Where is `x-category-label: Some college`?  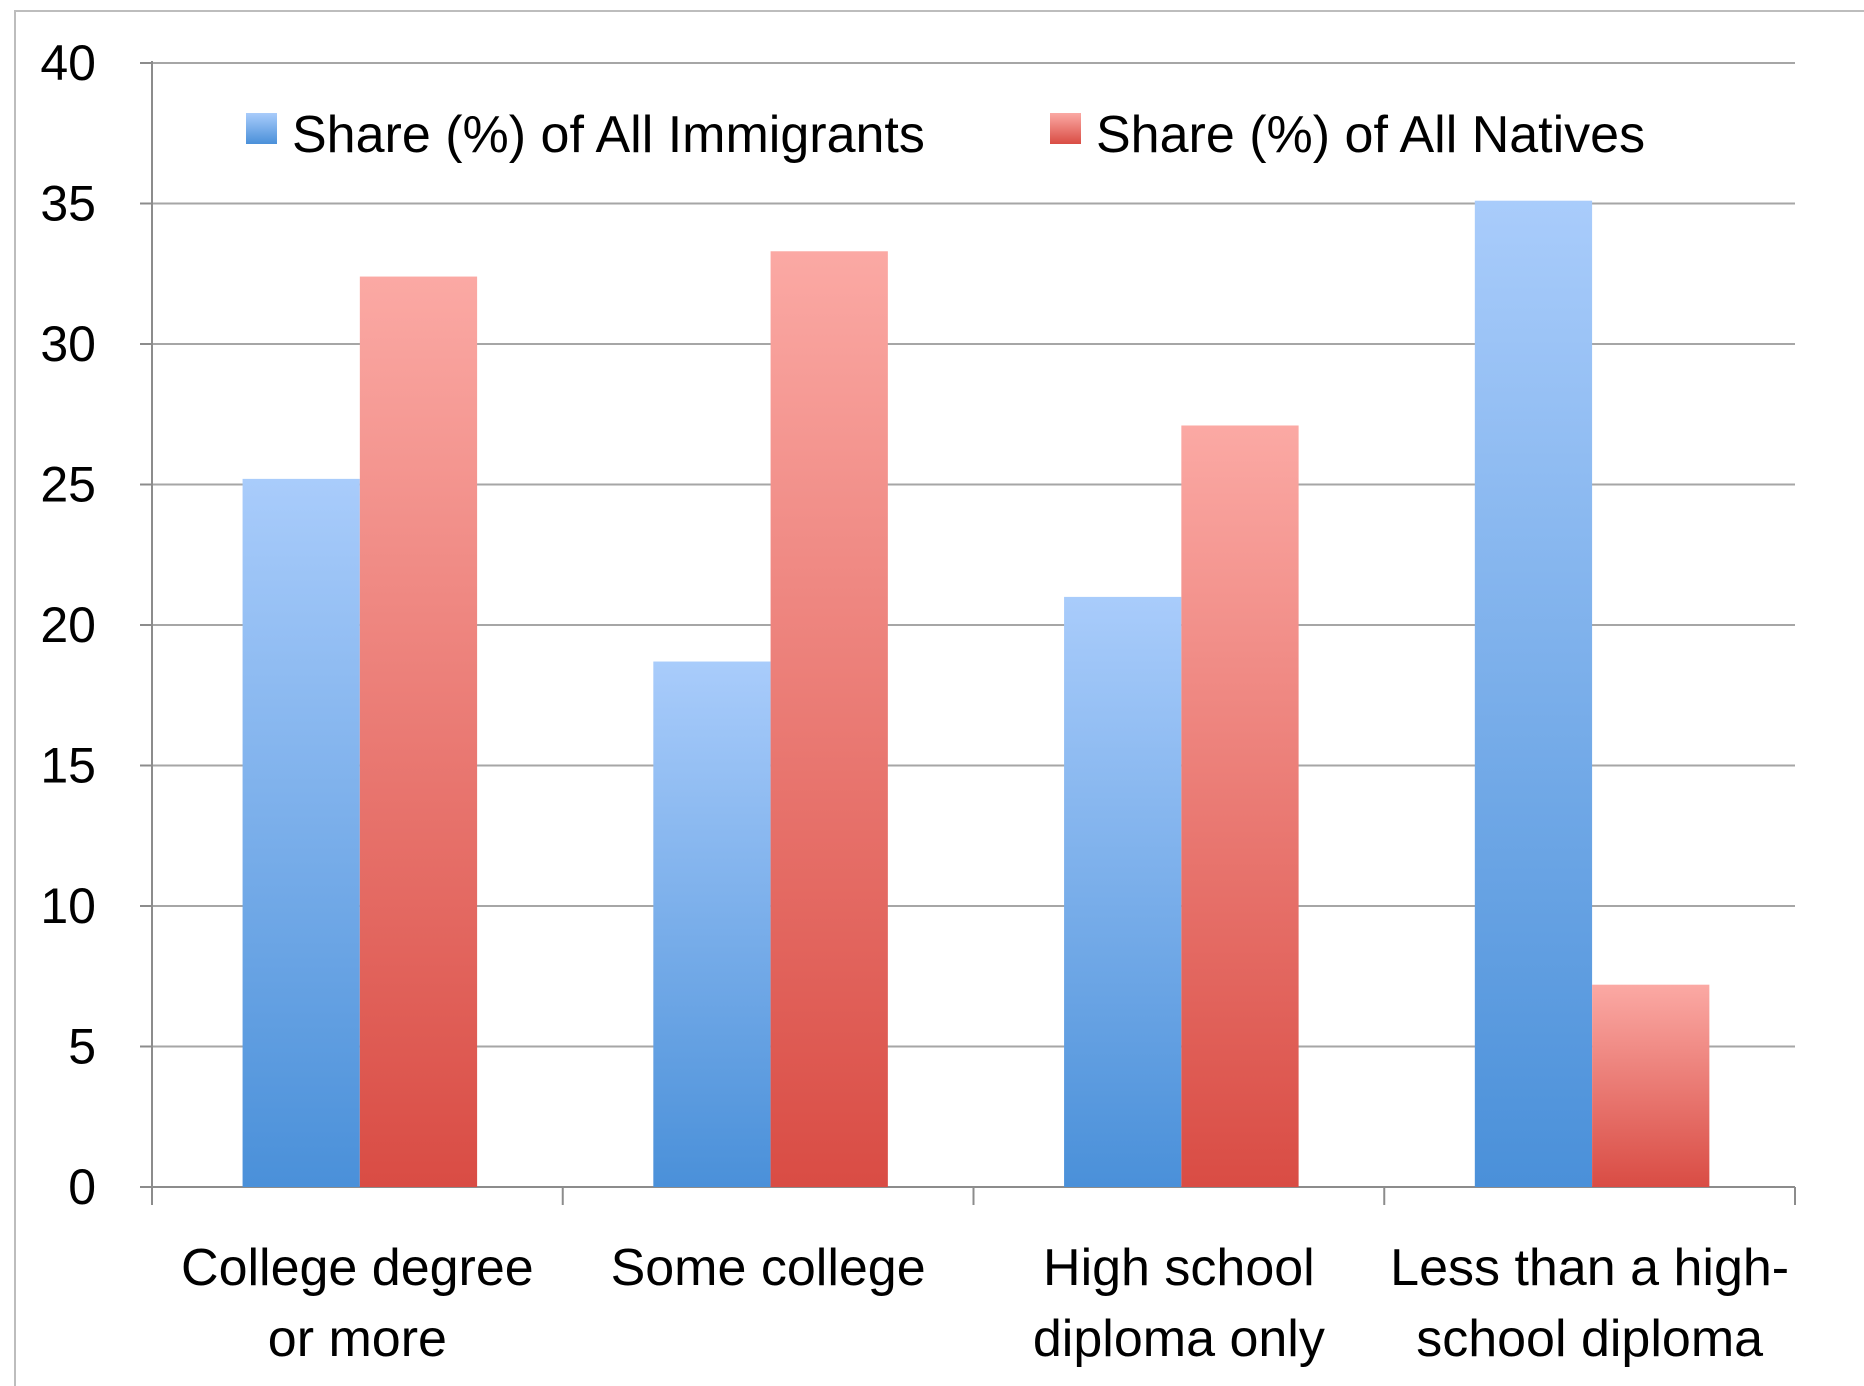 x-category-label: Some college is located at coordinates (768, 1268).